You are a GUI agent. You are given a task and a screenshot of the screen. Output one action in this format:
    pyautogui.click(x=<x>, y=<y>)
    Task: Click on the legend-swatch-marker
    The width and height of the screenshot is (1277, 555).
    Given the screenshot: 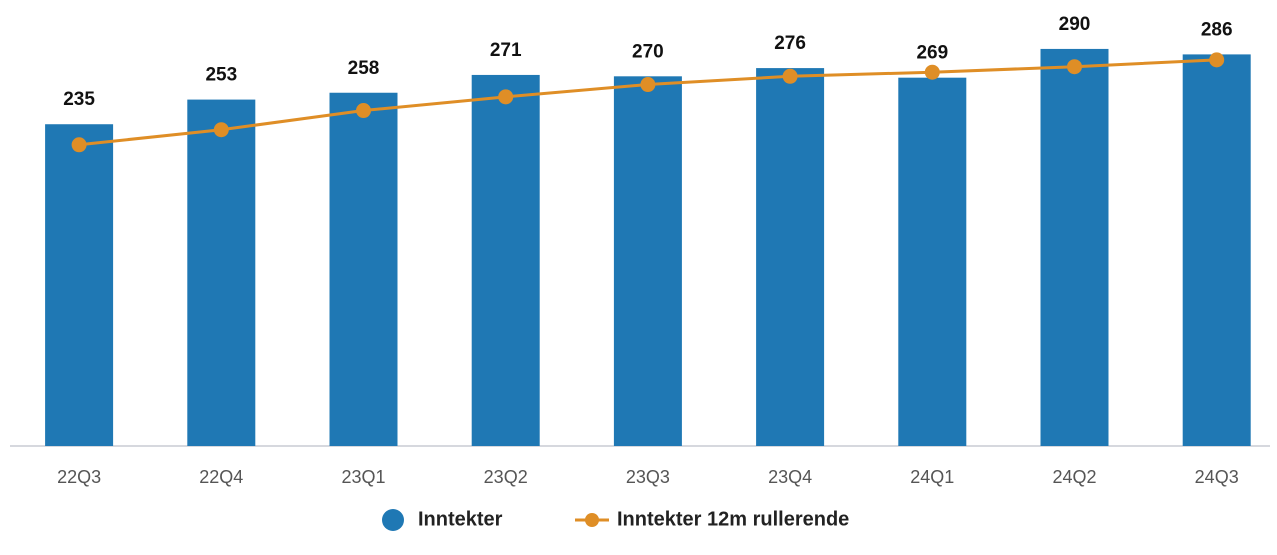 What is the action you would take?
    pyautogui.click(x=592, y=520)
    